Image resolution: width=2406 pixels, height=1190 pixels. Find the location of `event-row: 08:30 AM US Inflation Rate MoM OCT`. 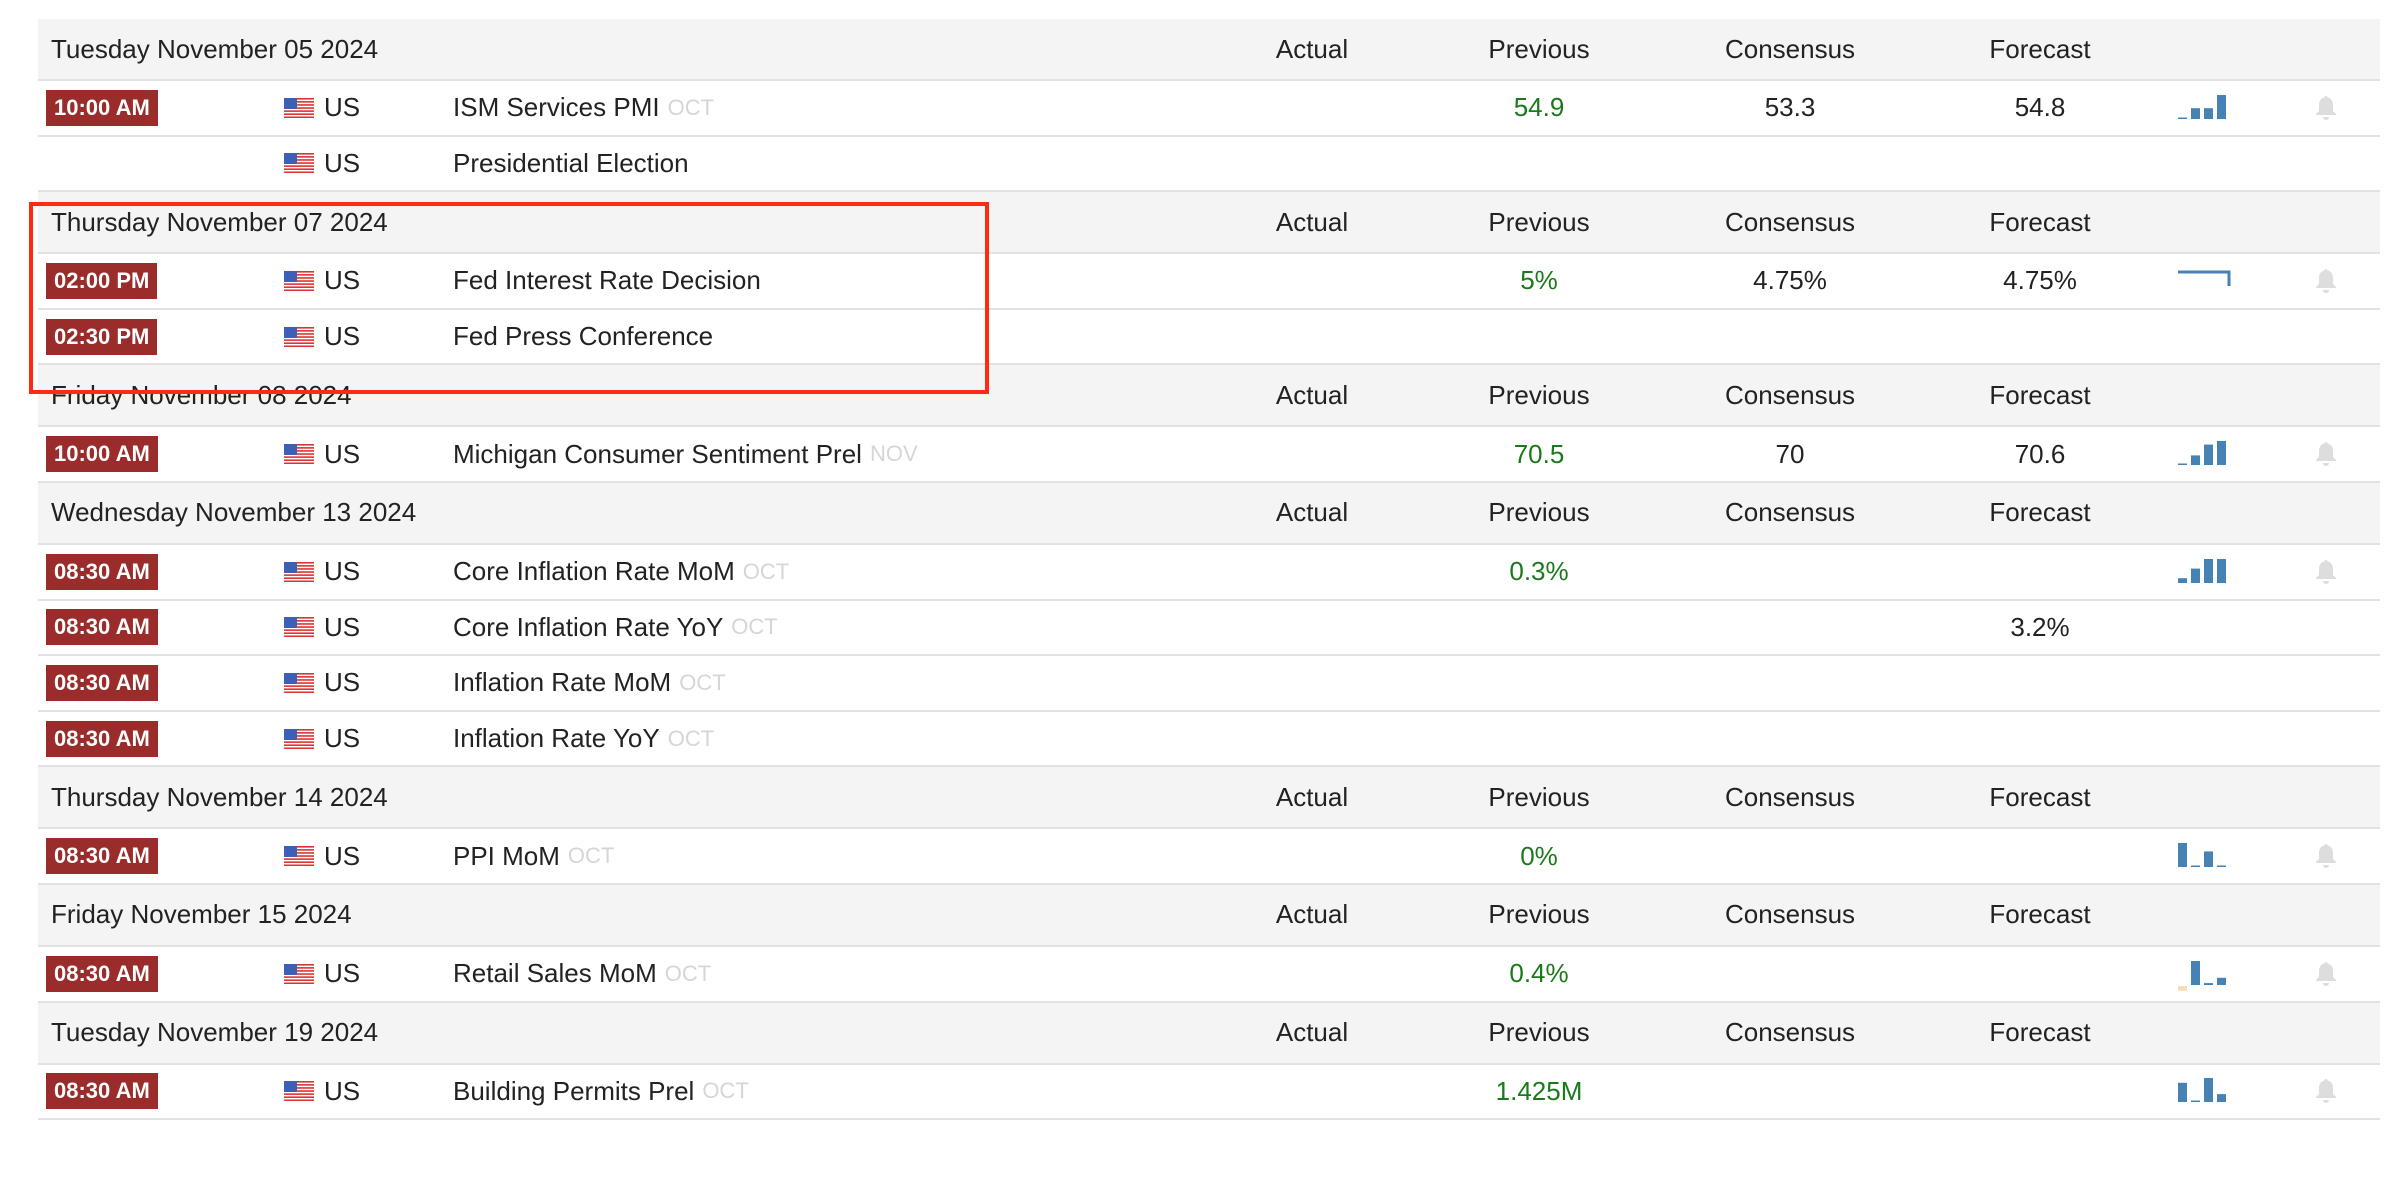

event-row: 08:30 AM US Inflation Rate MoM OCT is located at coordinates (1209, 684).